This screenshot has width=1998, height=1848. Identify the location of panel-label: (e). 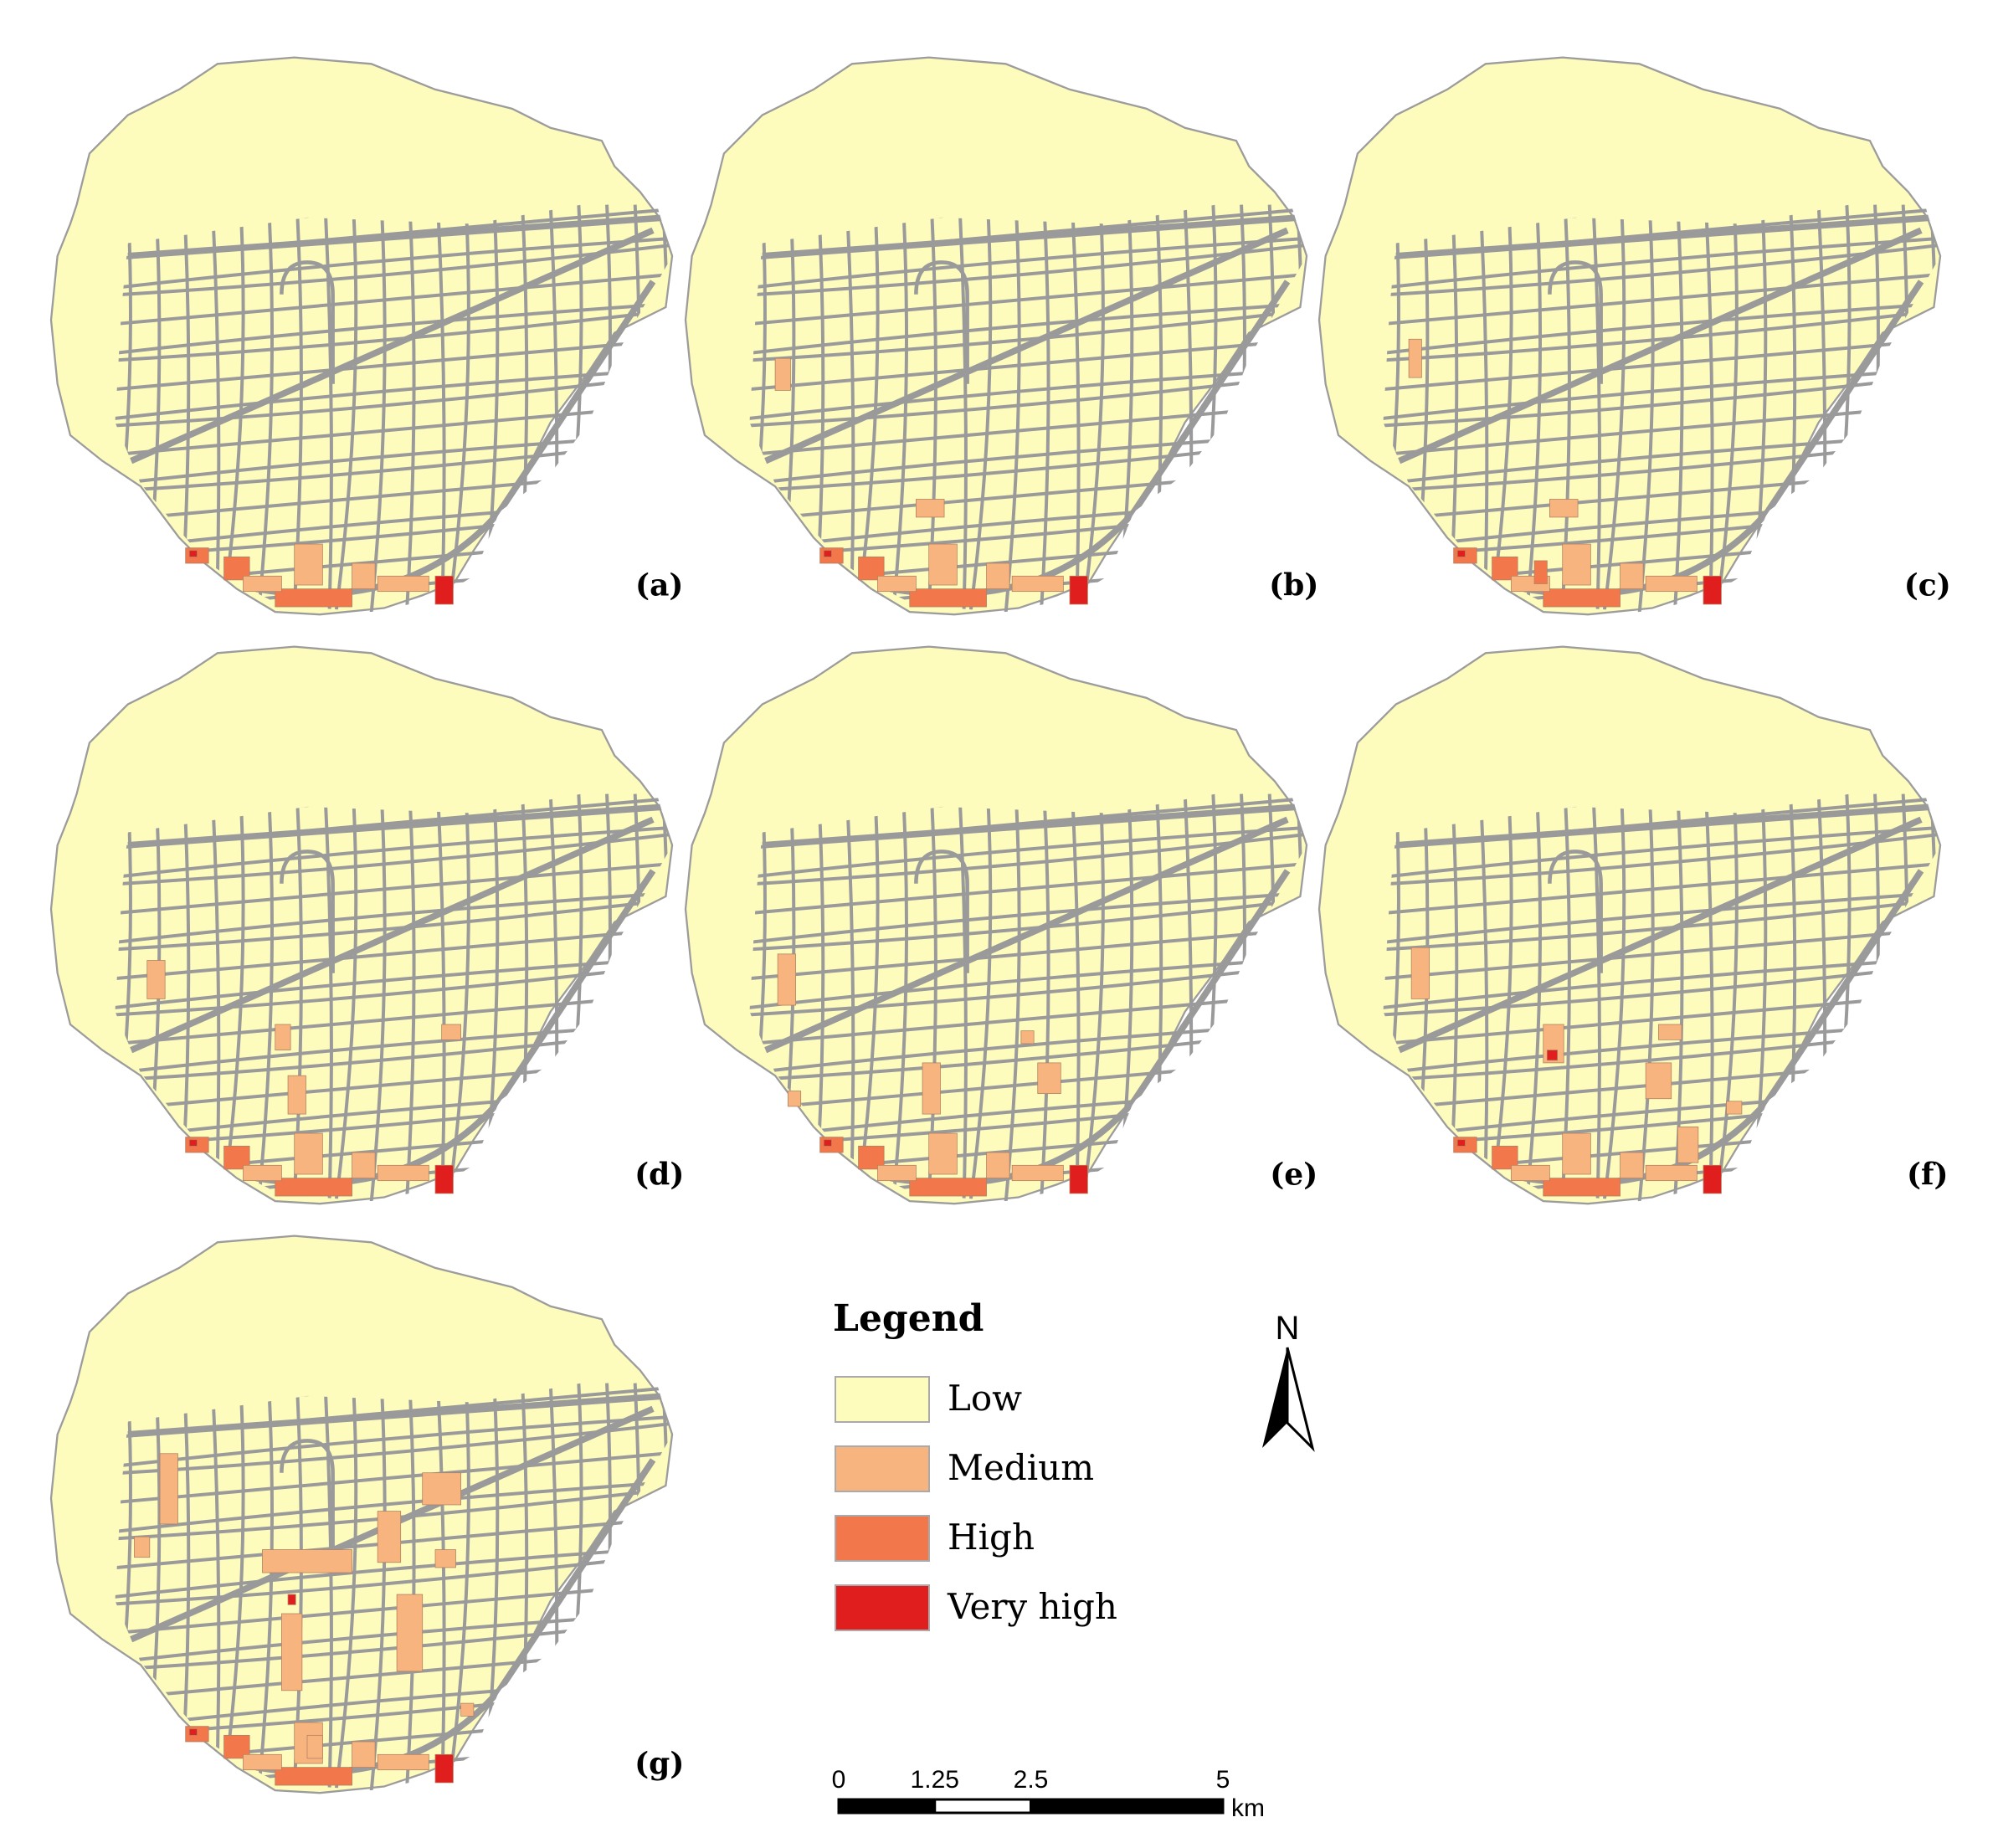
(1294, 1174).